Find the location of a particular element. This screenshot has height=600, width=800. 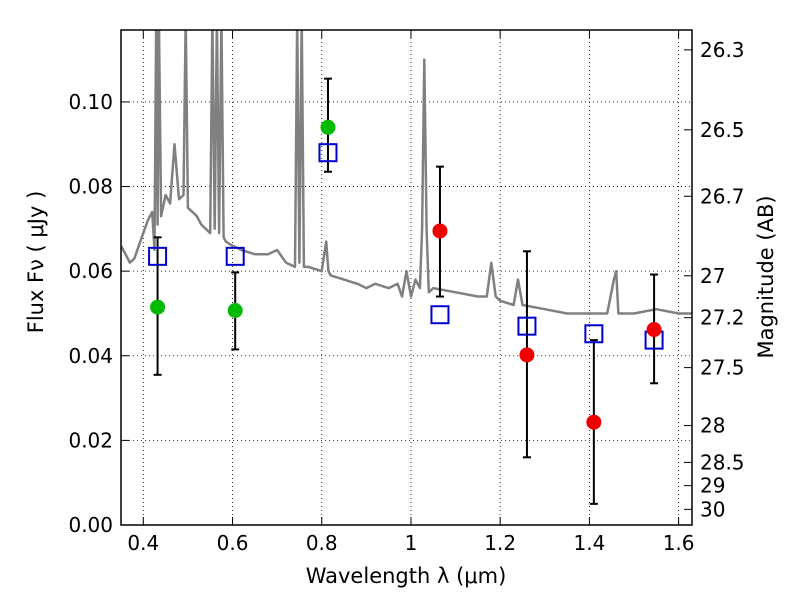

y-tick-label: 0.04 is located at coordinates (90, 356).